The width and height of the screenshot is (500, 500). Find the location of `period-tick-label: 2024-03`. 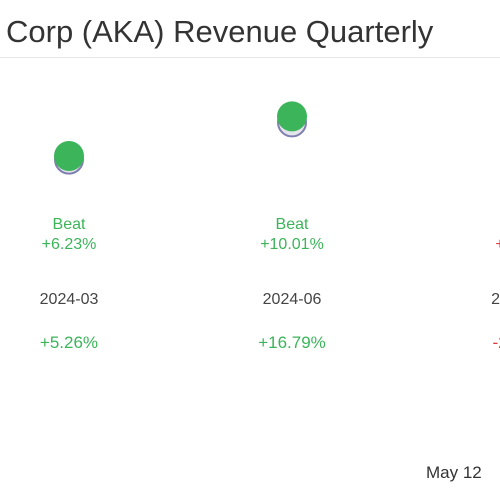

period-tick-label: 2024-03 is located at coordinates (69, 299).